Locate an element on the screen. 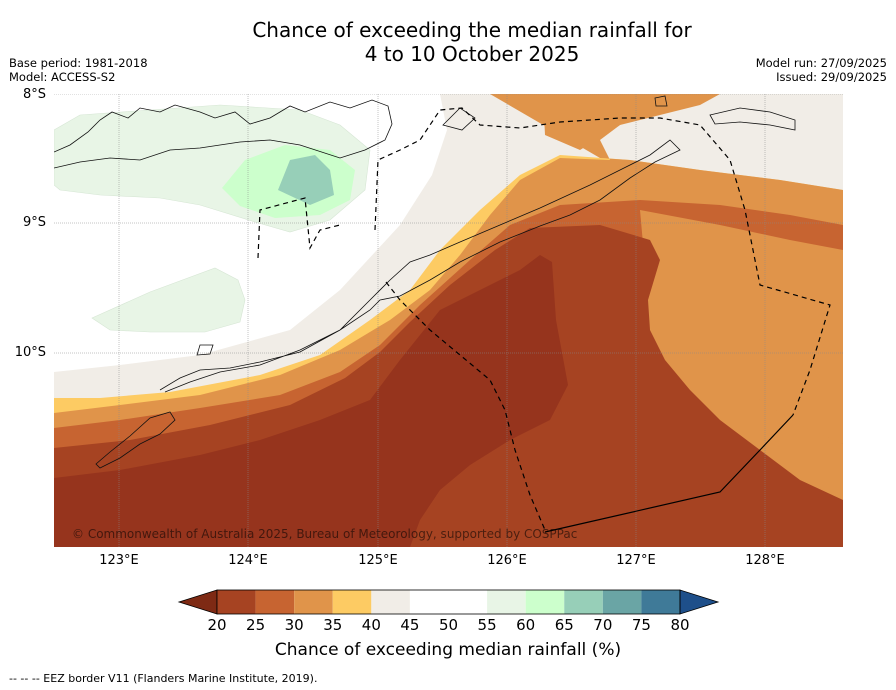  colorbar-arrow-low is located at coordinates (197, 602).